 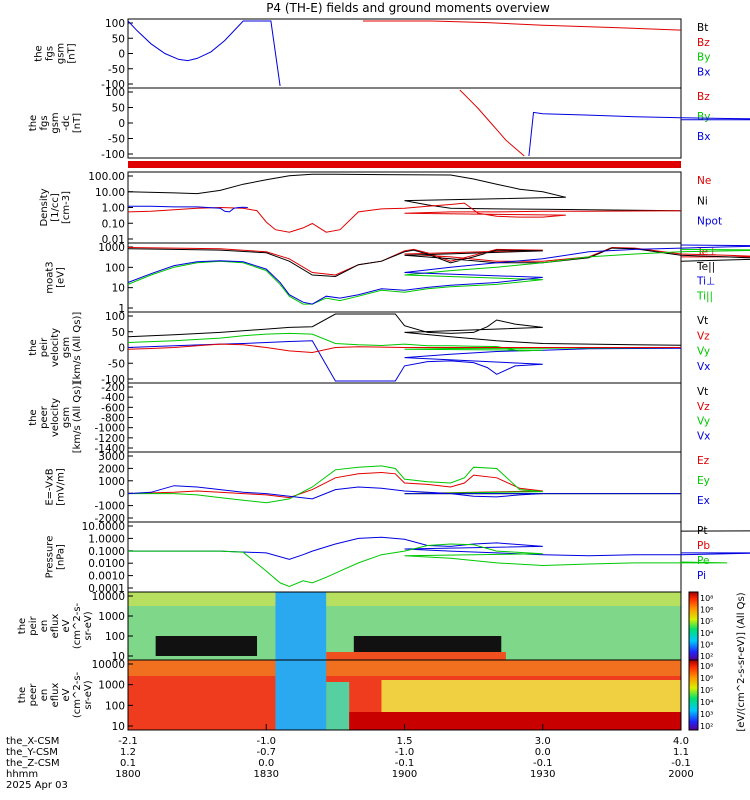 What do you see at coordinates (704, 296) in the screenshot?
I see `legend-Ti||: Ti||` at bounding box center [704, 296].